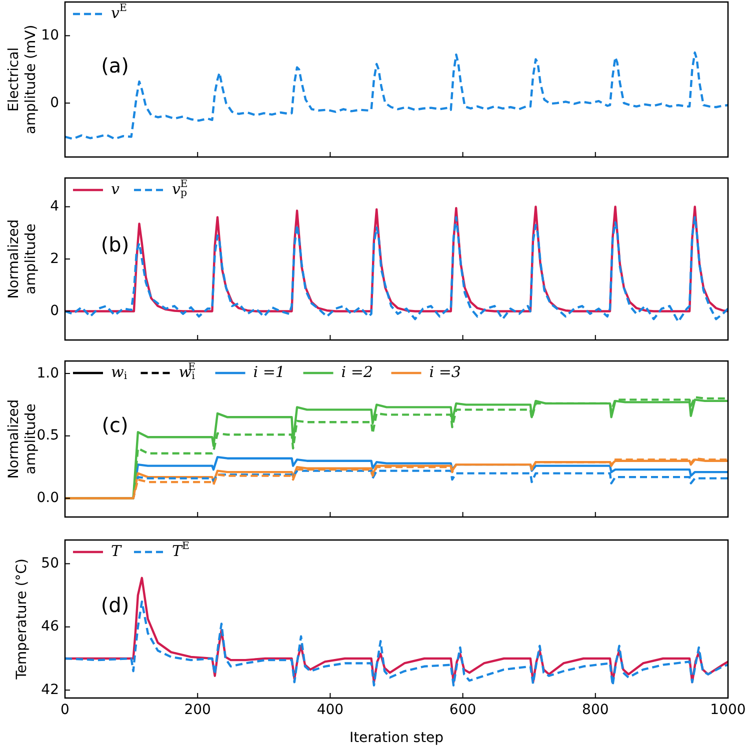  Describe the element at coordinates (115, 189) in the screenshot. I see `legend-label: v` at that location.